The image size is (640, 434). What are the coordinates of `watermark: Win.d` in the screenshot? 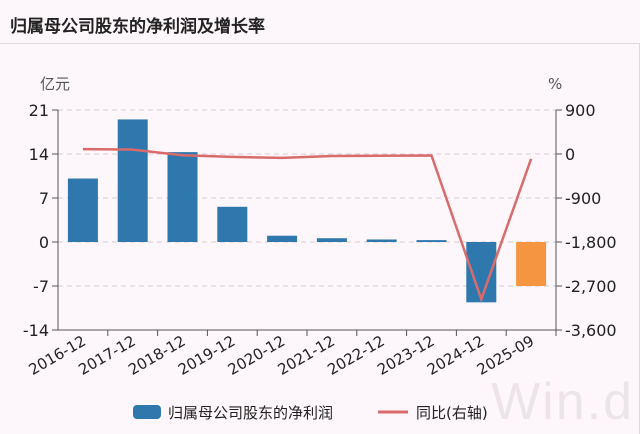 It's located at (562, 402).